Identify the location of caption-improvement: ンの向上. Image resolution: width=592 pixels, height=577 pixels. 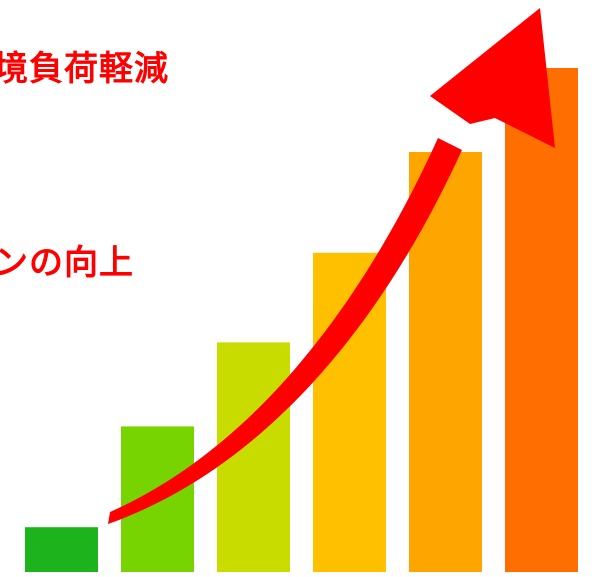
(67, 263).